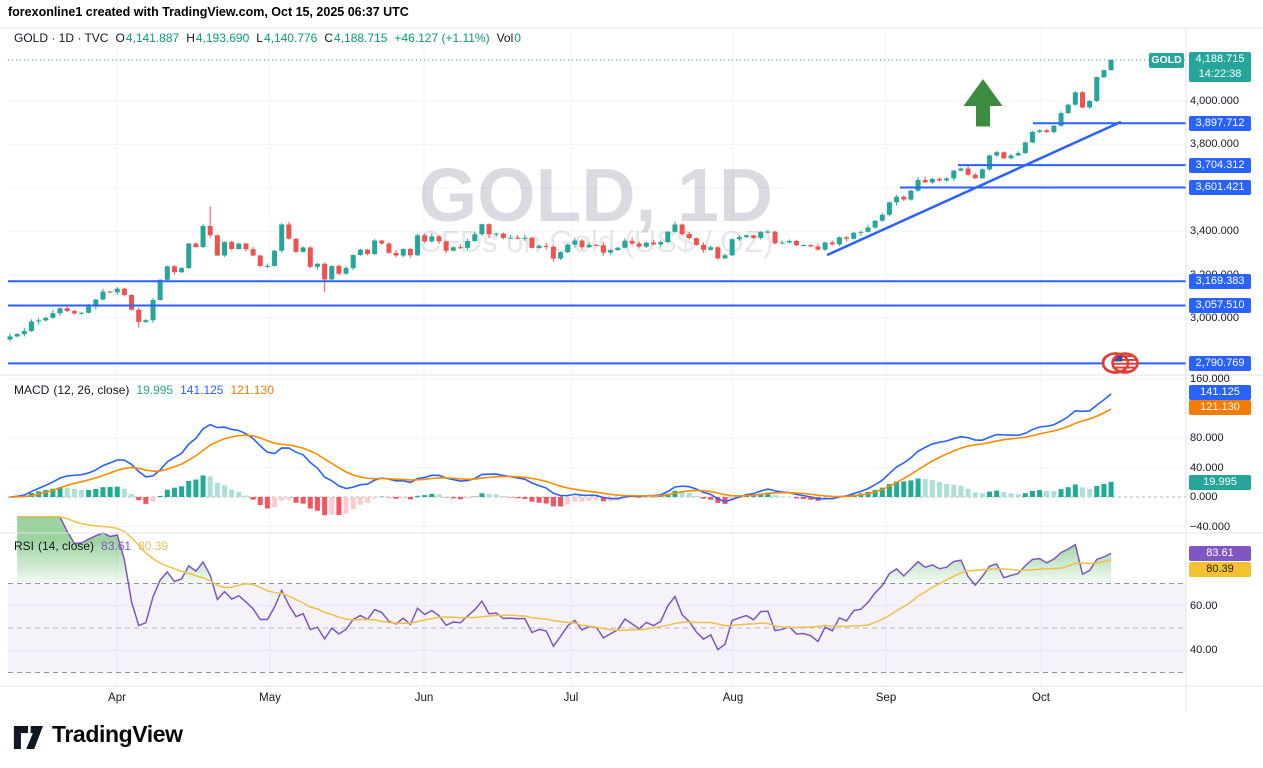  I want to click on symbol-title: GOLD · 1D · TVC, so click(61, 38).